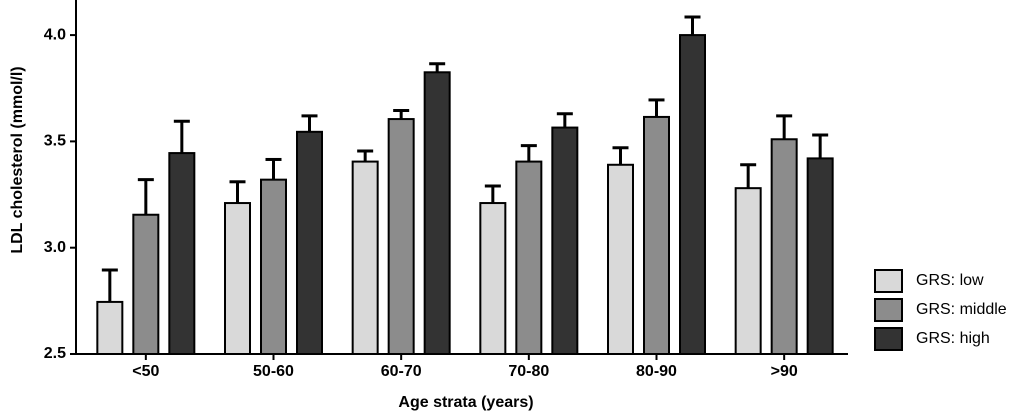  I want to click on y-tick-label: 3.5, so click(55, 141).